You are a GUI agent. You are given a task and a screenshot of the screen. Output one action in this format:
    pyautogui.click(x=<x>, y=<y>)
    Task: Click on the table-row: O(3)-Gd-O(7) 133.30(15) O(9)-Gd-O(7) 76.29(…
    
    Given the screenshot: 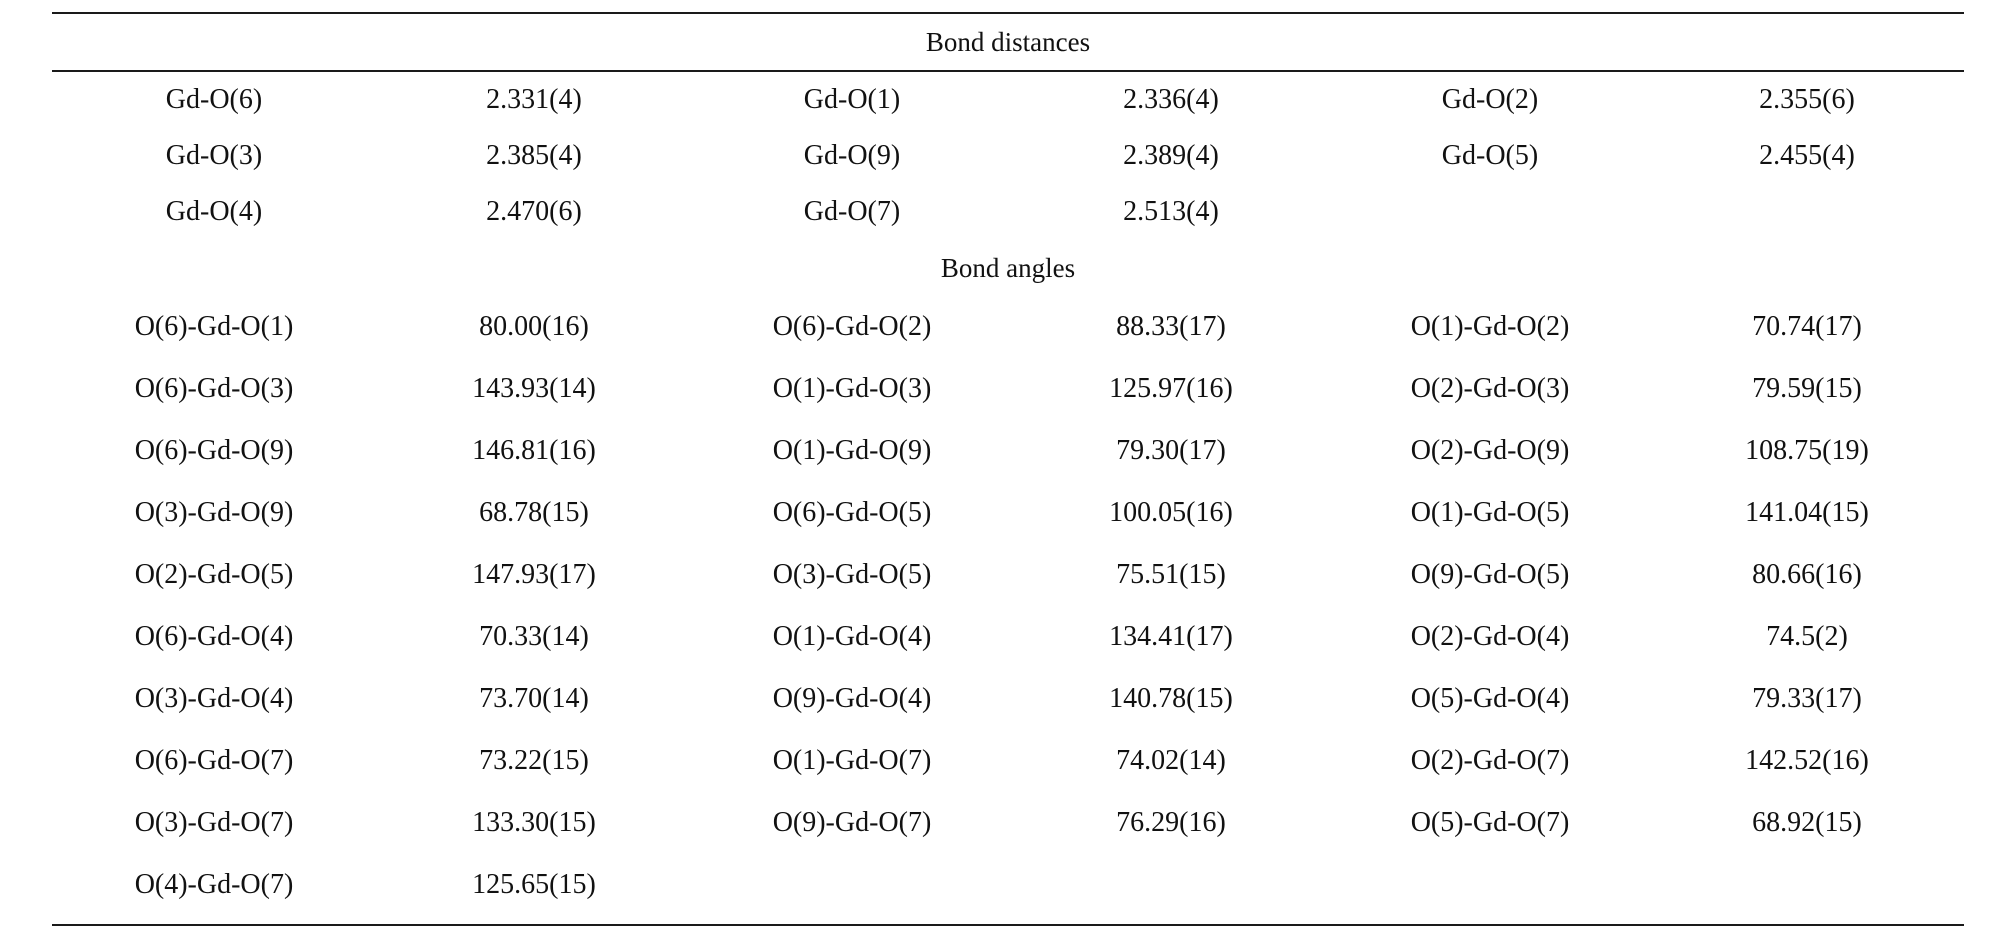 What is the action you would take?
    pyautogui.click(x=1008, y=823)
    